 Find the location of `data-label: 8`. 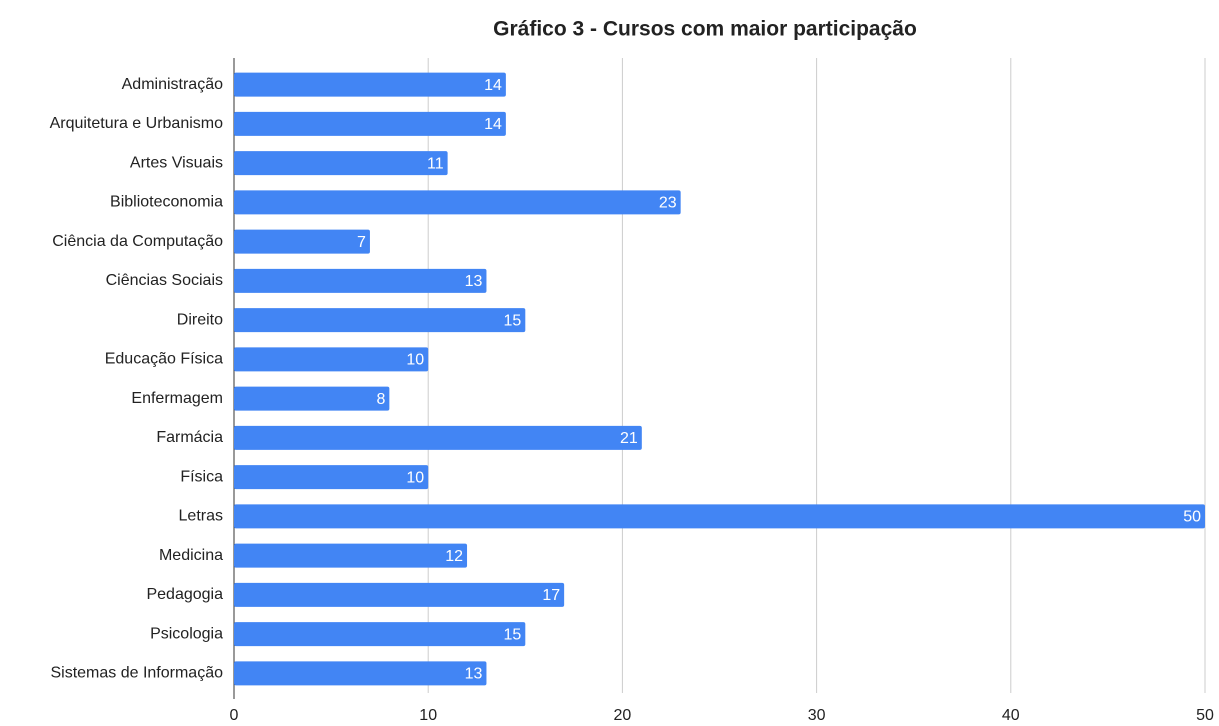

data-label: 8 is located at coordinates (380, 399).